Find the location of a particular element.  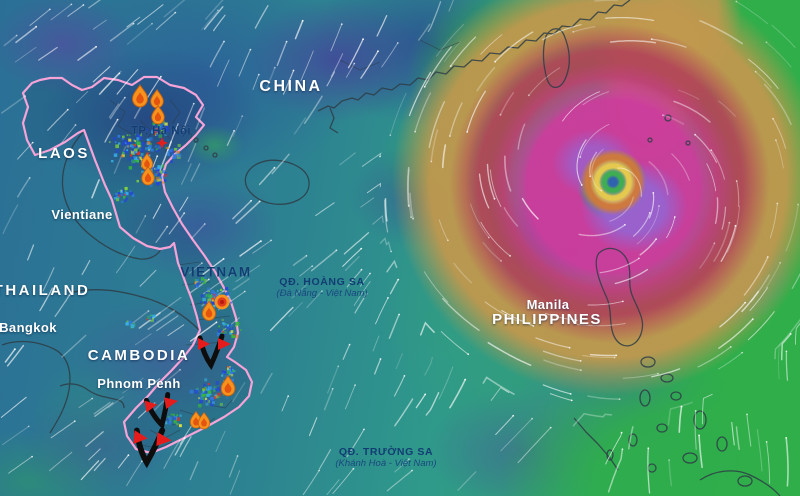

archipelago-label-truong-sa: QĐ. TRƯỜNG SA (Khánh Hoà - Việt Nam) is located at coordinates (386, 457).